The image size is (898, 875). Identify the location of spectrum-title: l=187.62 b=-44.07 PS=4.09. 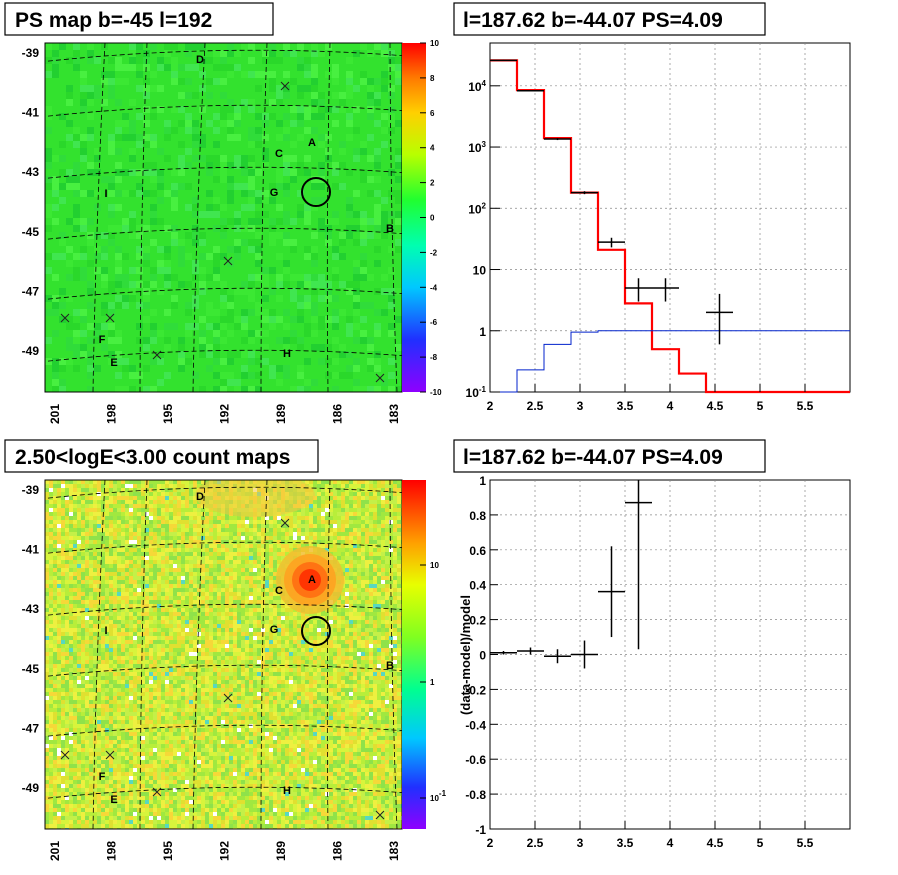
(593, 20).